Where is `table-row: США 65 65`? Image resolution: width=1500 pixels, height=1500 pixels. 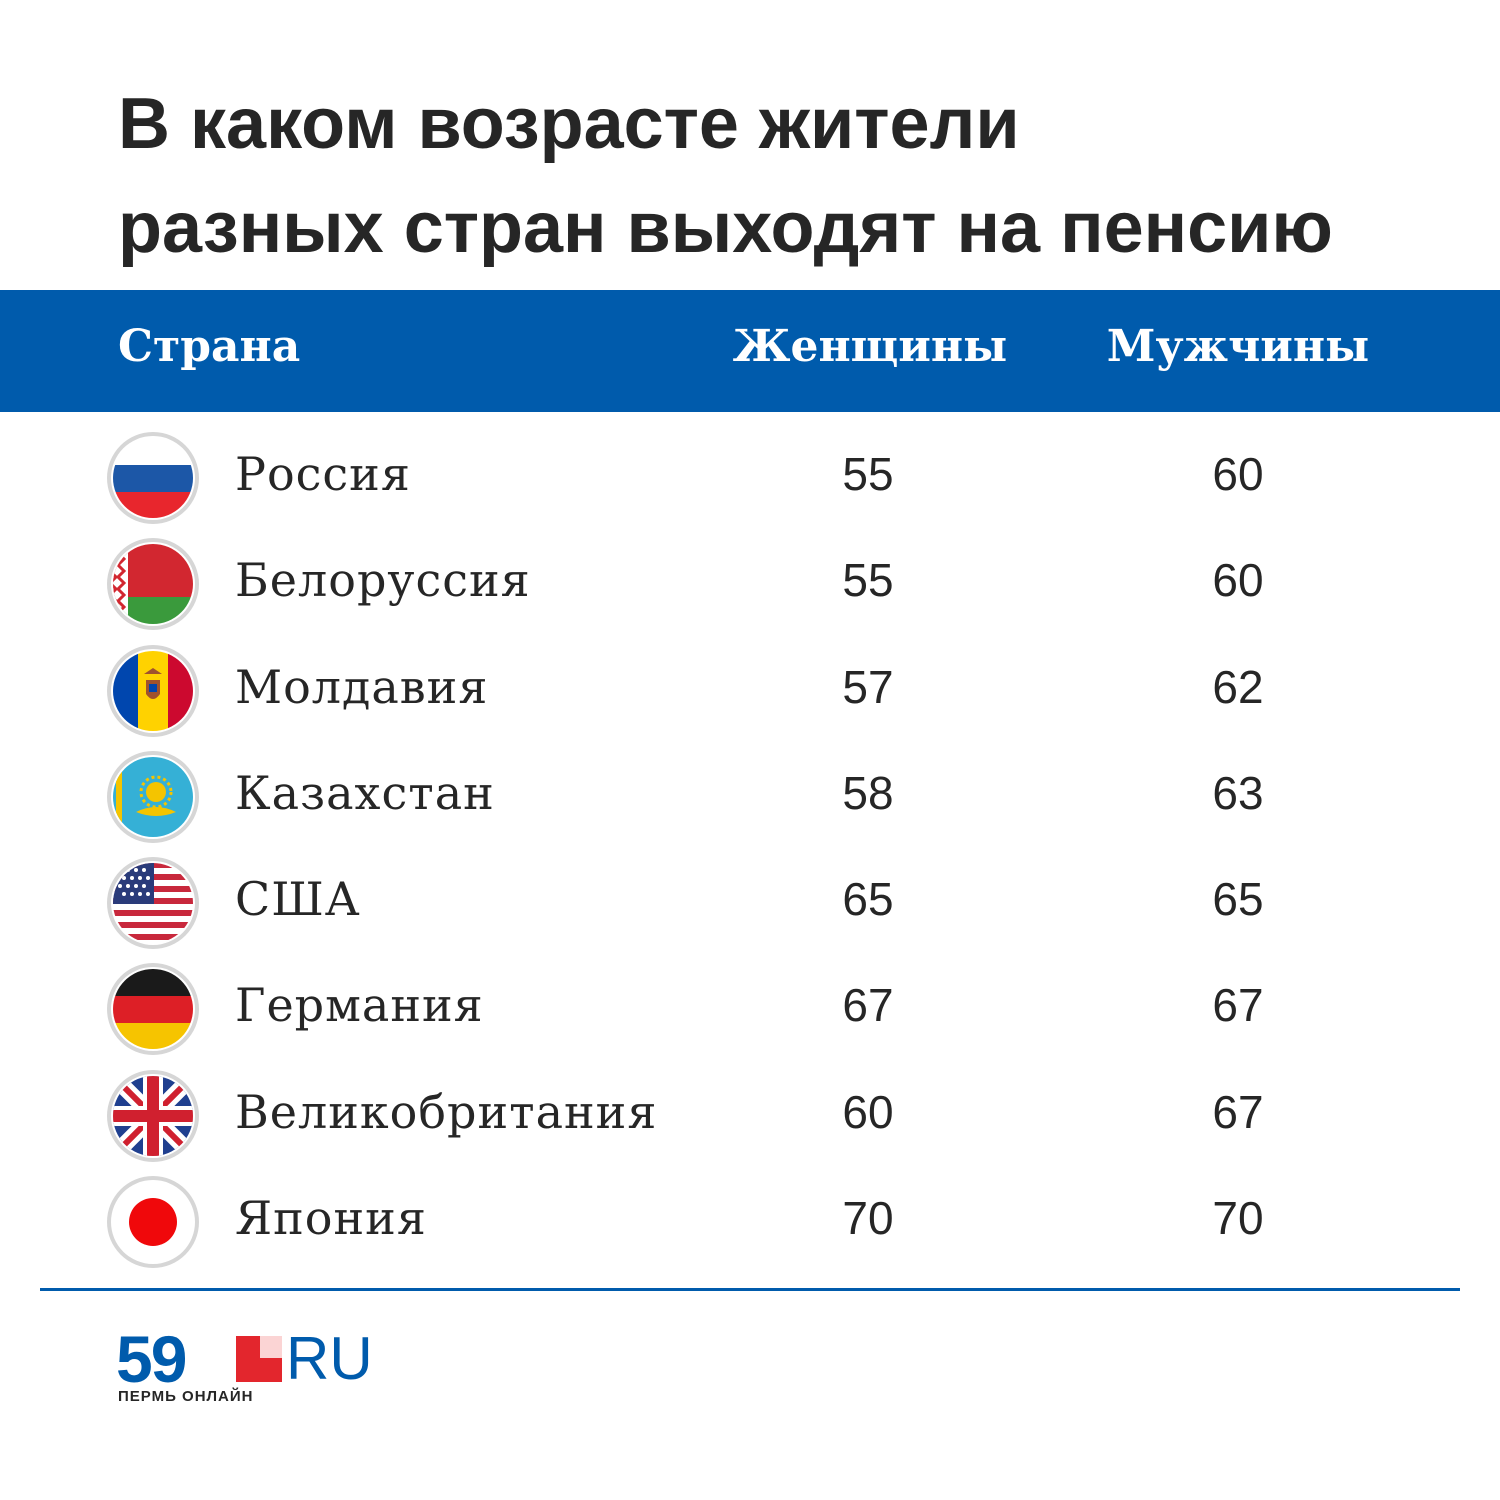
table-row: США 65 65 is located at coordinates (750, 901).